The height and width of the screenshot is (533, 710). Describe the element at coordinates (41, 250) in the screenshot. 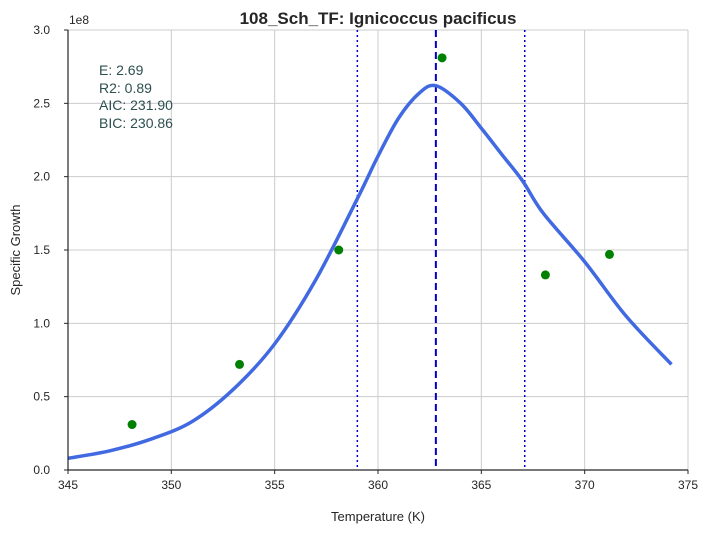

I see `y-tick-label: 1.5` at that location.